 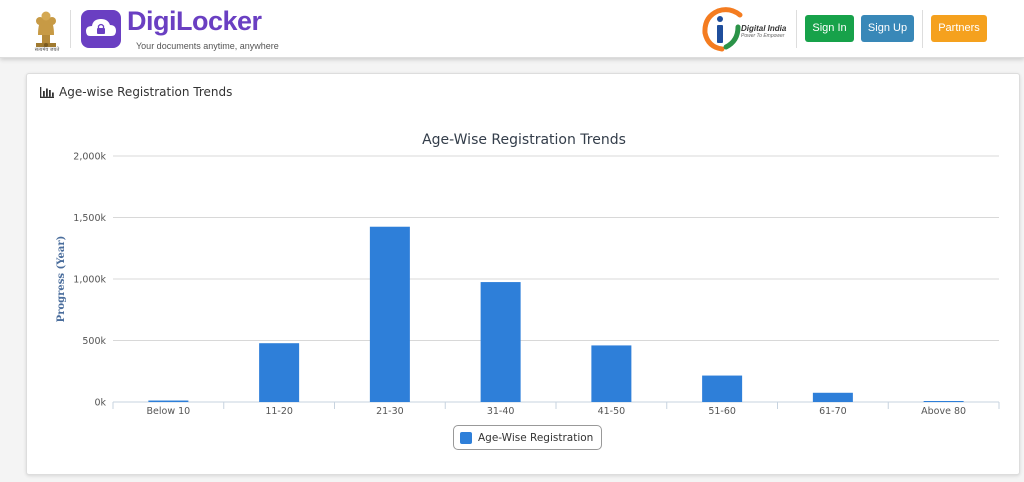 What do you see at coordinates (536, 437) in the screenshot?
I see `legend-label: Age-Wise Registration` at bounding box center [536, 437].